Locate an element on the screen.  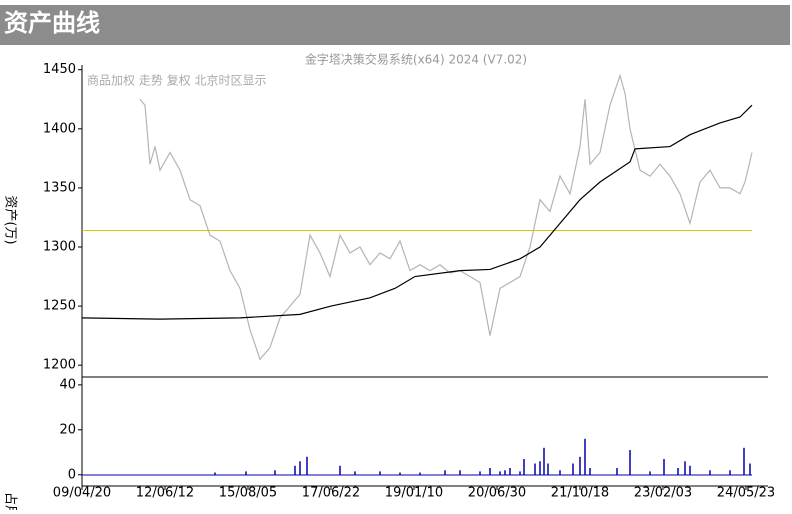
header-bar is located at coordinates (395, 25).